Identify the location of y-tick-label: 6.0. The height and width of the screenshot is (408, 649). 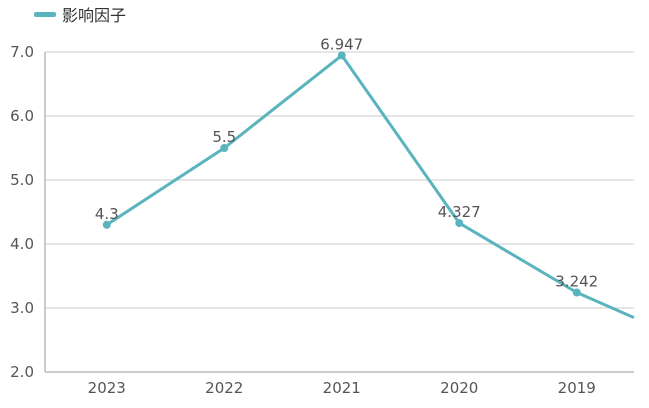
(22, 116).